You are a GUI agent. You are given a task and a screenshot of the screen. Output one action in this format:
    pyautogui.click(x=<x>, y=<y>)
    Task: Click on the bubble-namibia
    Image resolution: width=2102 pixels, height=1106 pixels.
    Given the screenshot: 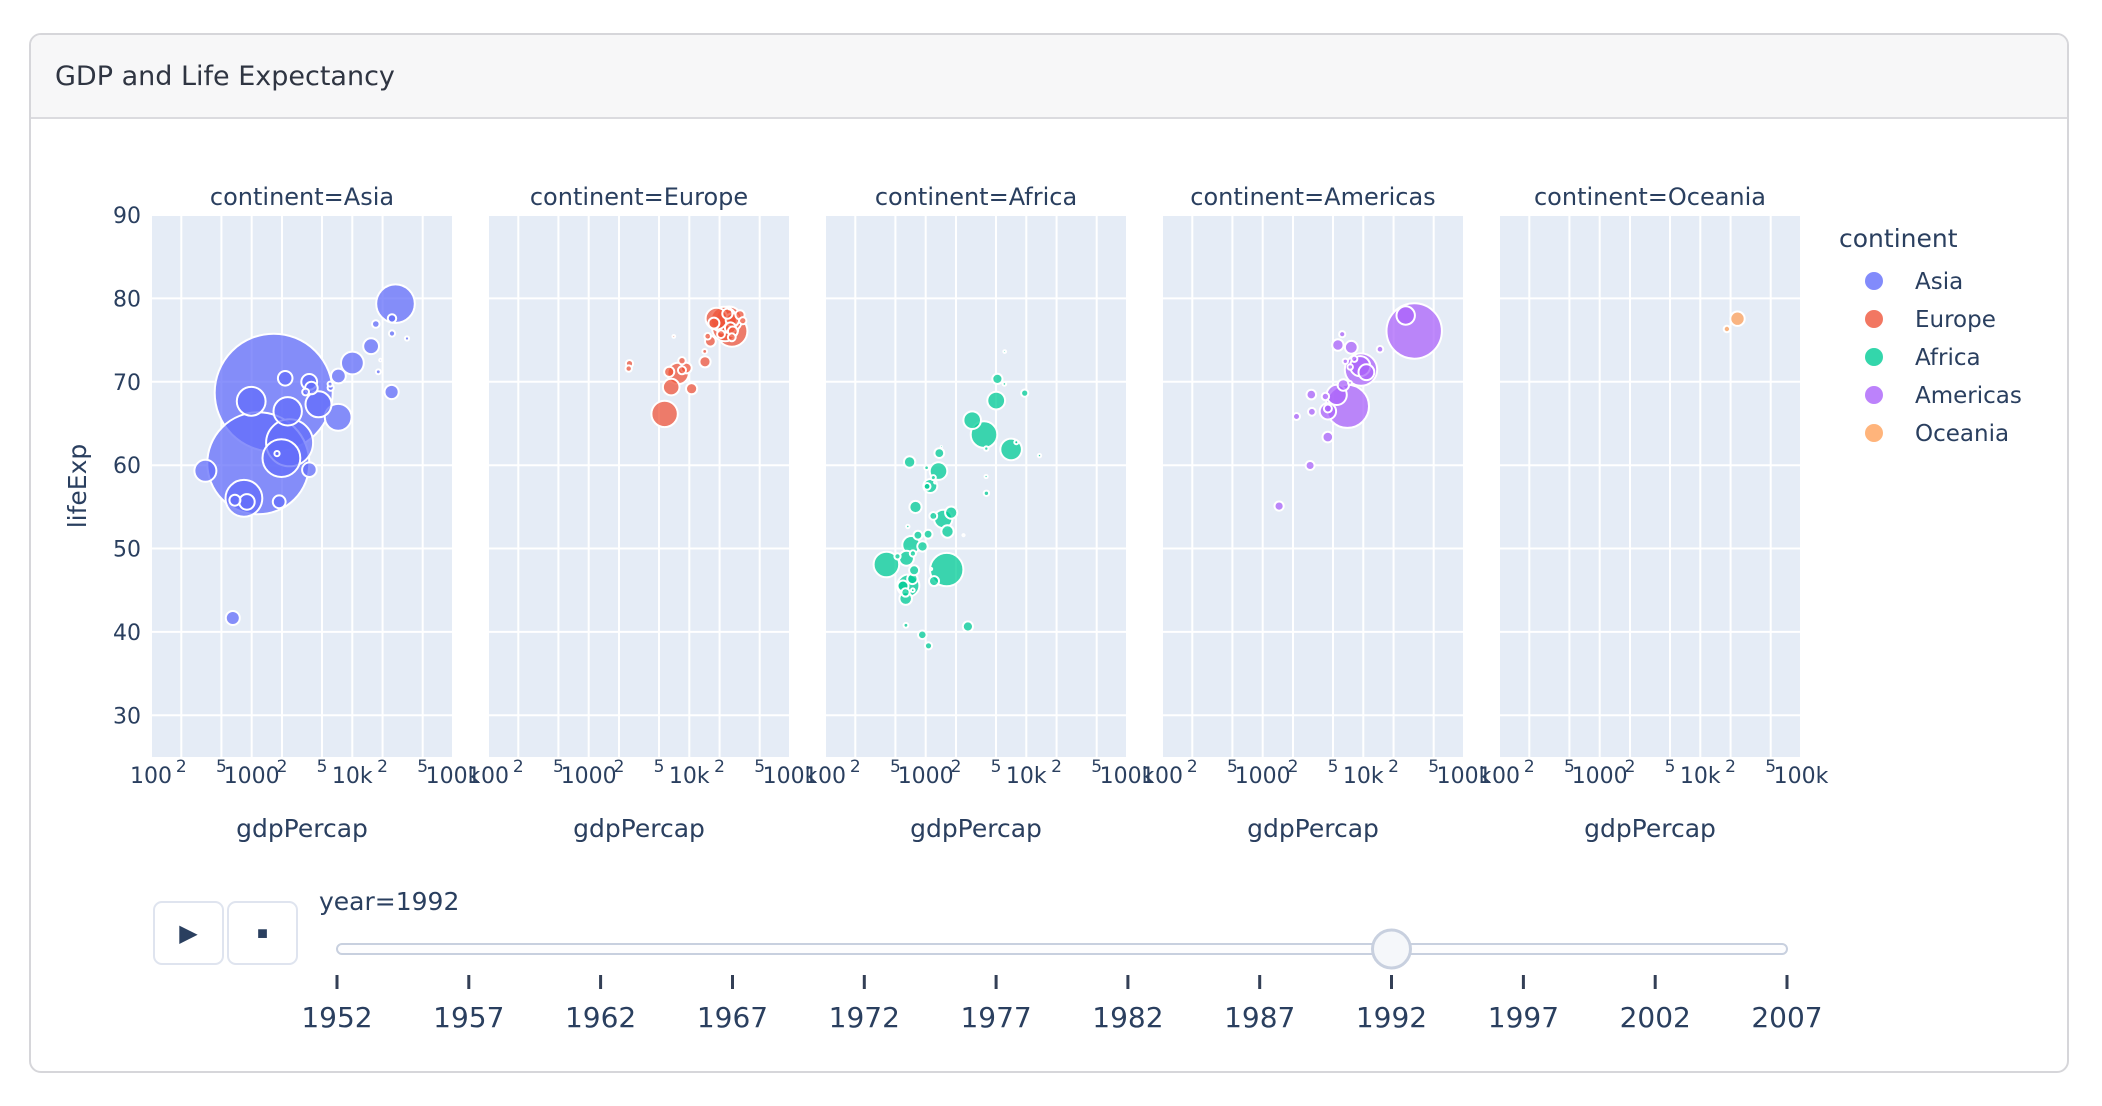 What is the action you would take?
    pyautogui.click(x=986, y=448)
    